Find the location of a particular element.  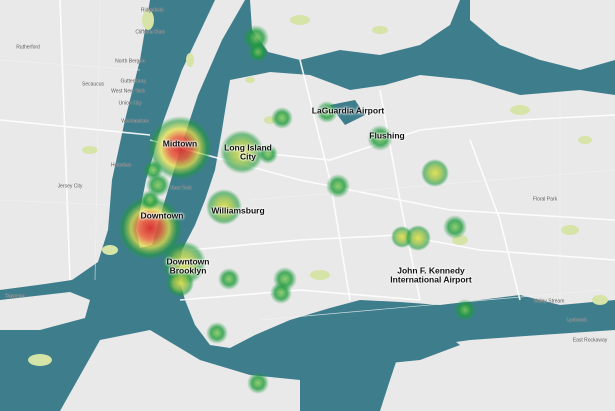

heat-flushing is located at coordinates (380, 138).